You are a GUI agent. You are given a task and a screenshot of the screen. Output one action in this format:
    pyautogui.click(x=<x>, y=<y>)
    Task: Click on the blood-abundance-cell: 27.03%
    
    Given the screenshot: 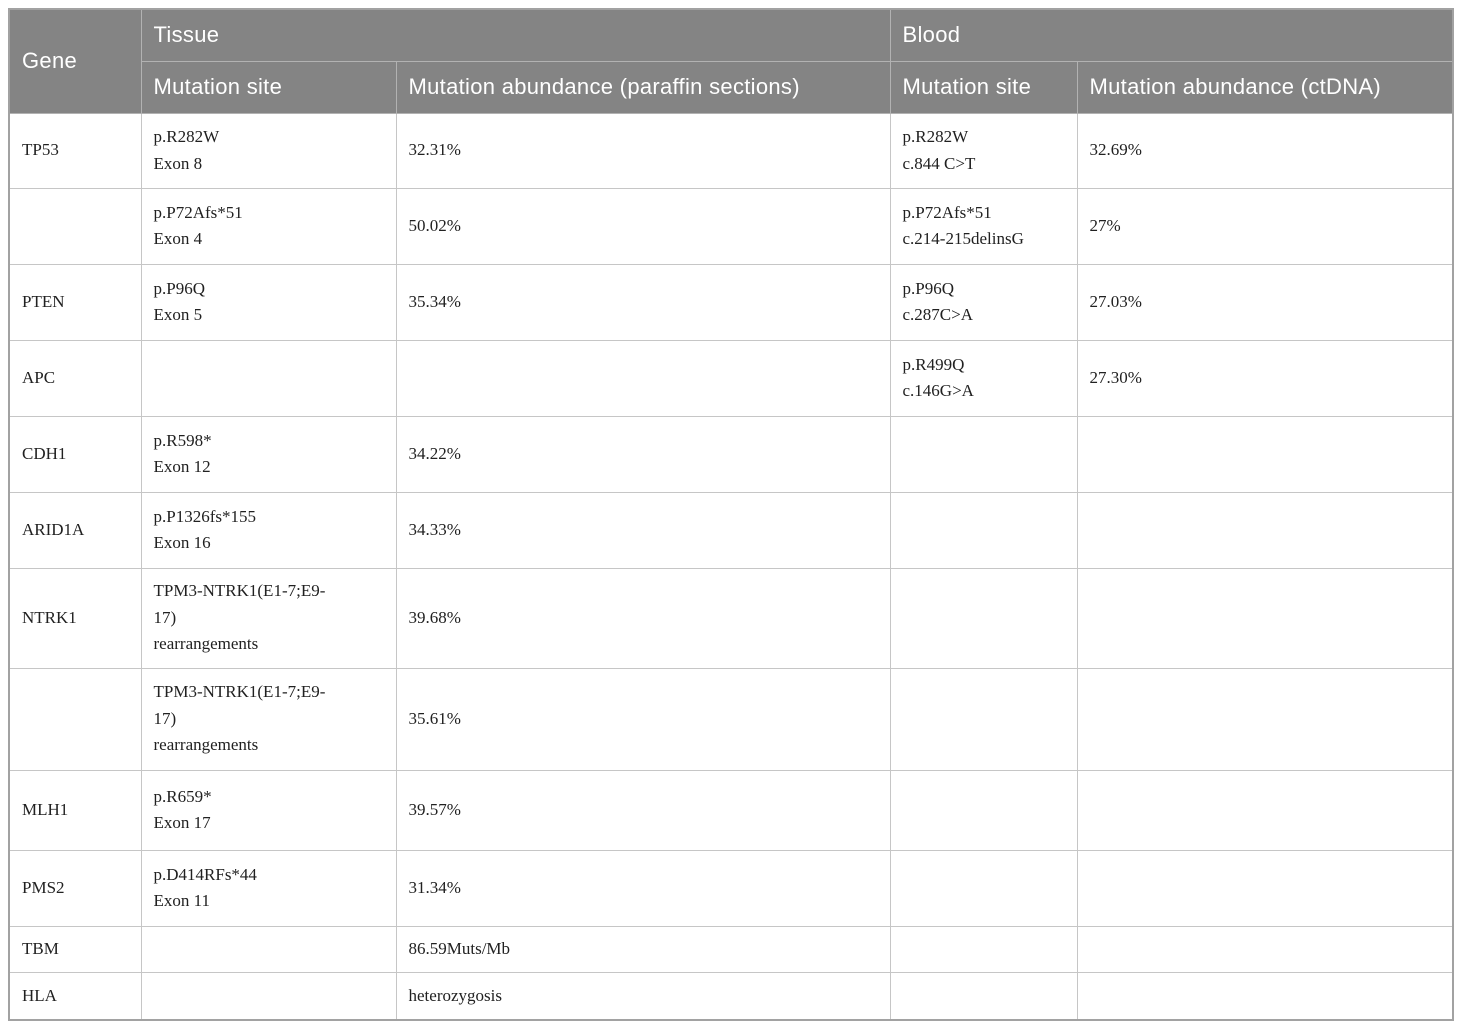 What is the action you would take?
    pyautogui.click(x=1265, y=302)
    